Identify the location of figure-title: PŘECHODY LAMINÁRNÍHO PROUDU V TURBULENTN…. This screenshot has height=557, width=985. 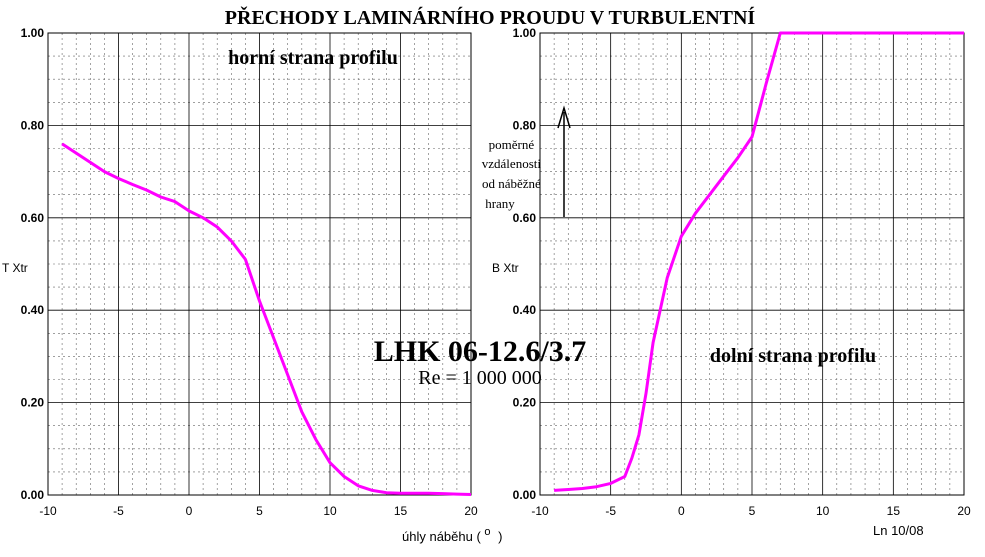
(490, 17).